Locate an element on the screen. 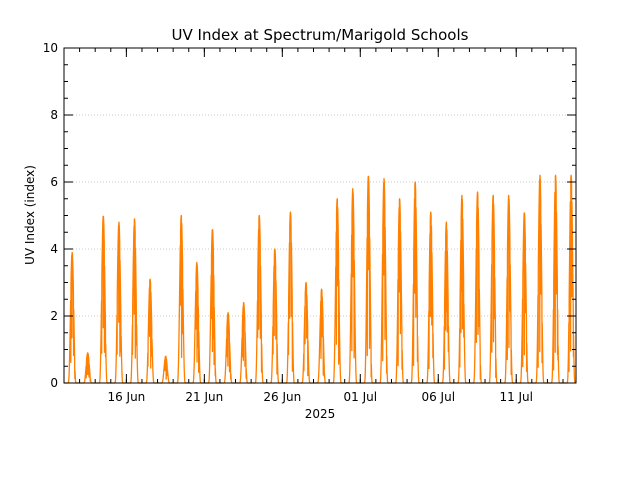  x-tick-labels: 16 Jun 21 Jun 26 Jun 01 Jul 06 Jul 11 Jul is located at coordinates (320, 397).